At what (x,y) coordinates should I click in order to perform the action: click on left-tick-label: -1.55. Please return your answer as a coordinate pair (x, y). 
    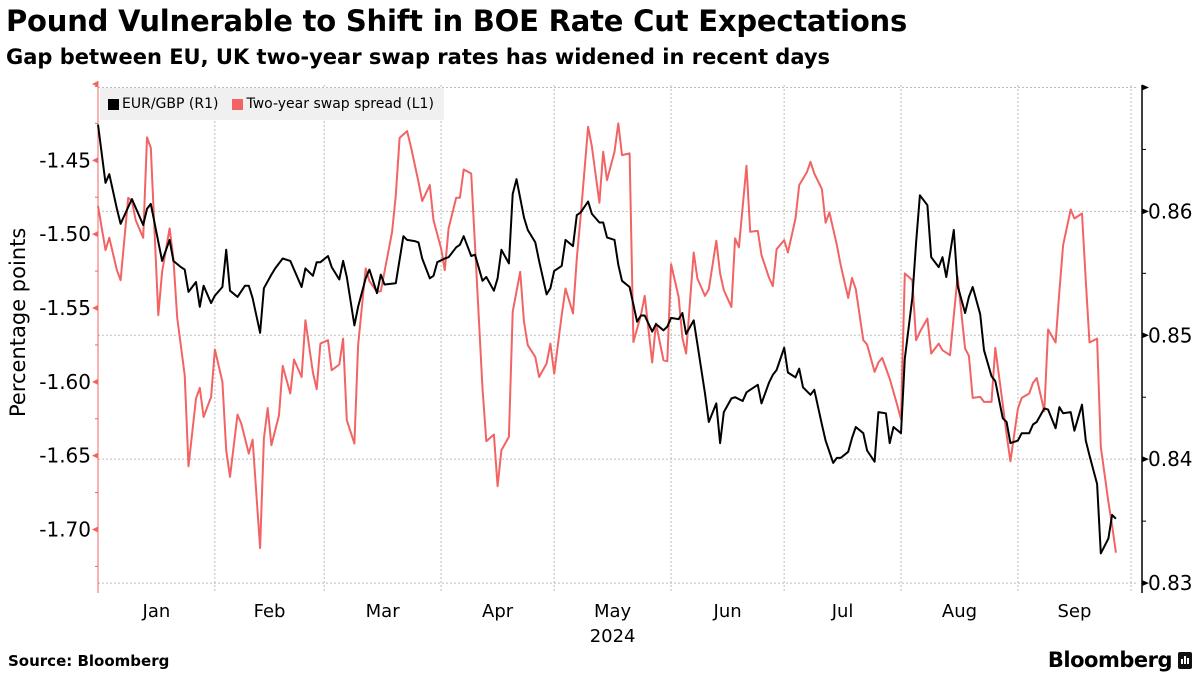
    Looking at the image, I should click on (65, 308).